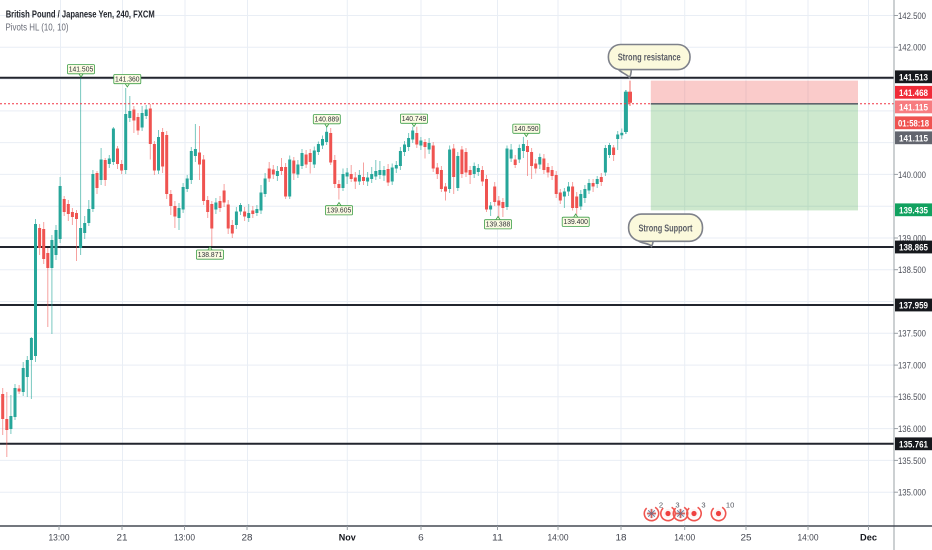 Image resolution: width=932 pixels, height=550 pixels. Describe the element at coordinates (80, 15) in the screenshot. I see `svg-text:British Pound / Japanese Yen,: British Pound / Japanese Yen, 240, FXCM` at that location.